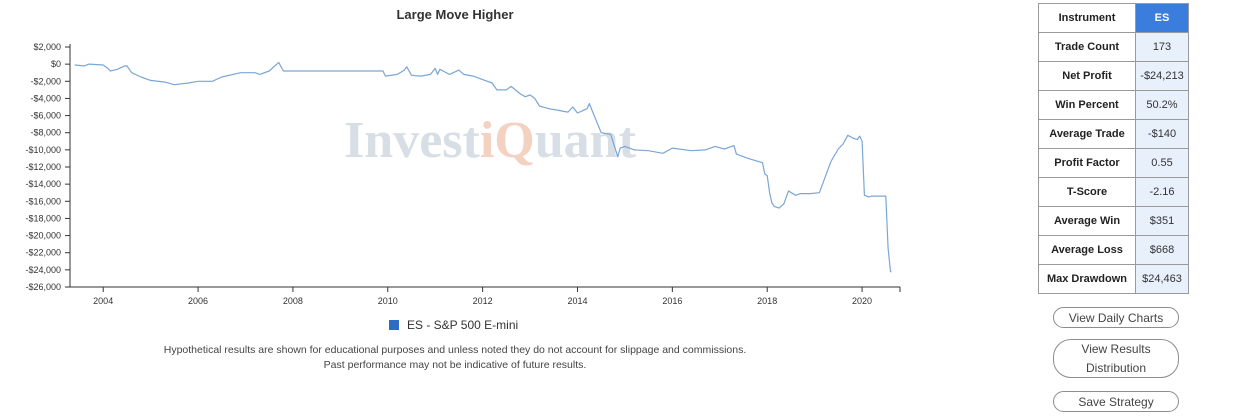 The image size is (1234, 416). Describe the element at coordinates (1162, 250) in the screenshot. I see `stats-value: $668` at that location.